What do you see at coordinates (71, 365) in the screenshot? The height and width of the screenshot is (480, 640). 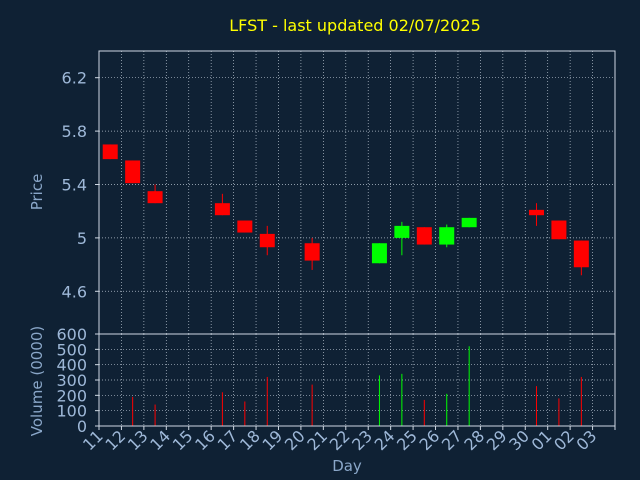 I see `volume-y-tick-label: 400` at bounding box center [71, 365].